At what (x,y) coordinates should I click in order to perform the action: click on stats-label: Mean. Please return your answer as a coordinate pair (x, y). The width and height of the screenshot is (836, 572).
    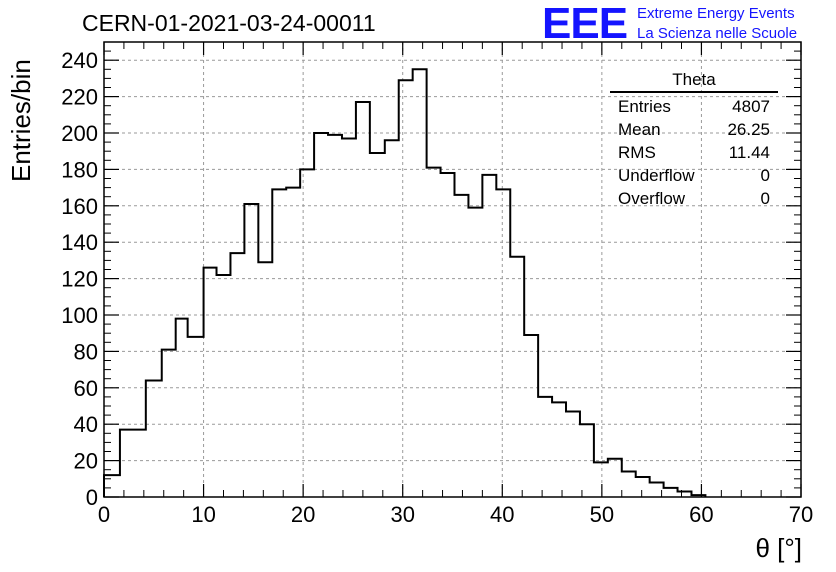
    Looking at the image, I should click on (639, 129).